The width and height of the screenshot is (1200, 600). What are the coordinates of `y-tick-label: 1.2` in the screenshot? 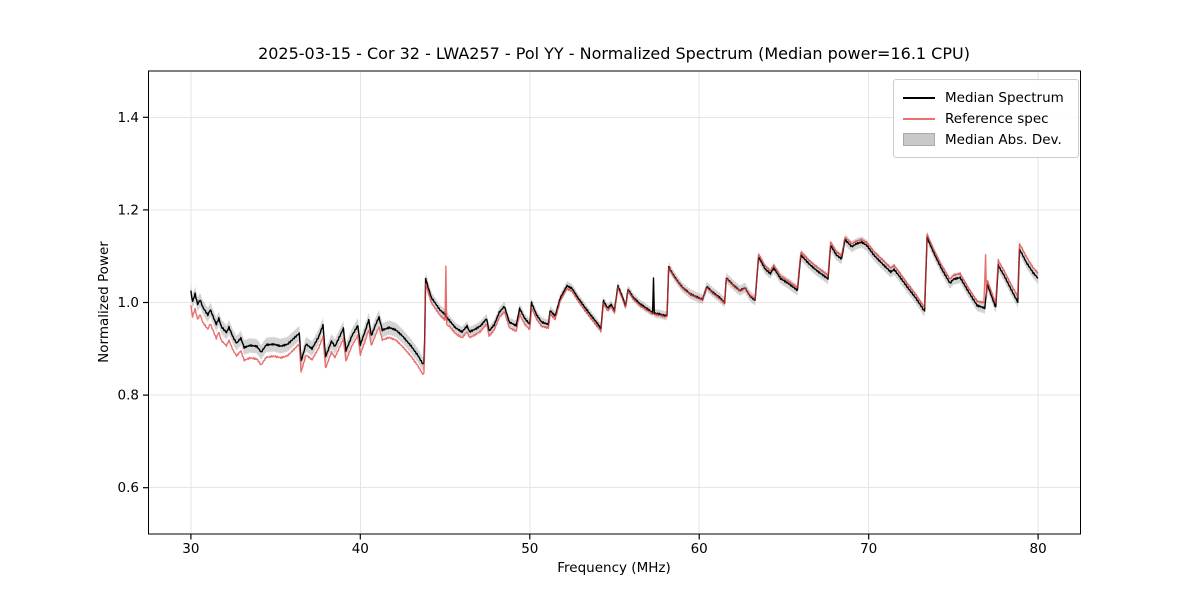 It's located at (128, 210).